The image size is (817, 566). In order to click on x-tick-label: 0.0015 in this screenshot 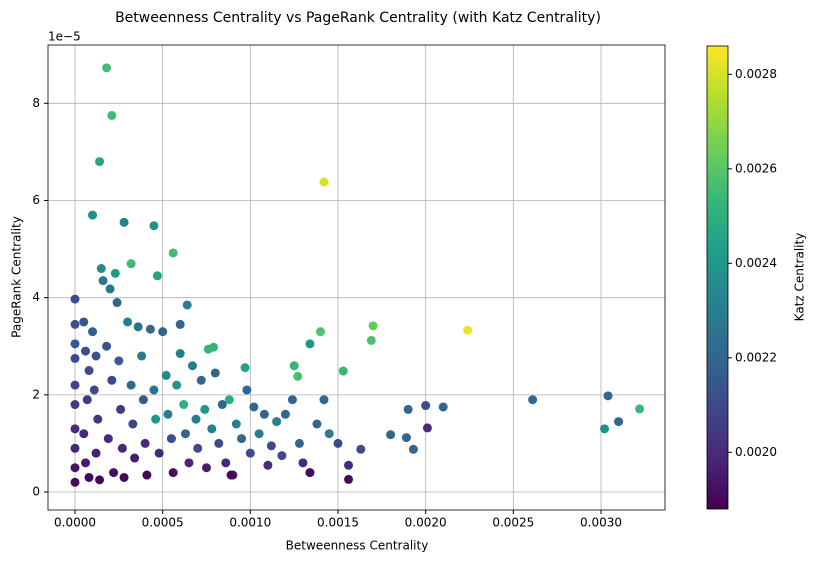, I will do `click(338, 523)`.